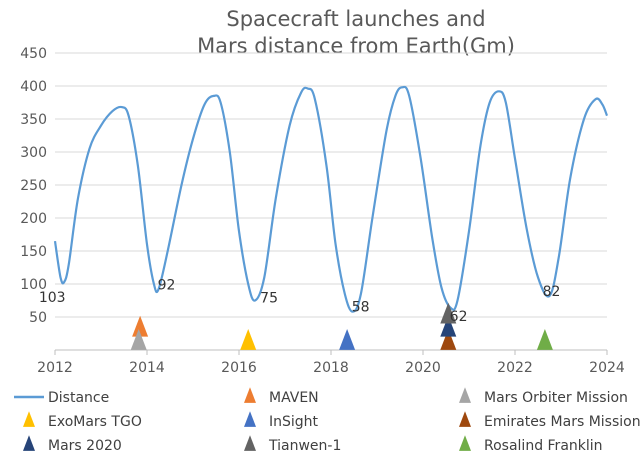  Describe the element at coordinates (52, 298) in the screenshot. I see `data-label: 103` at that location.